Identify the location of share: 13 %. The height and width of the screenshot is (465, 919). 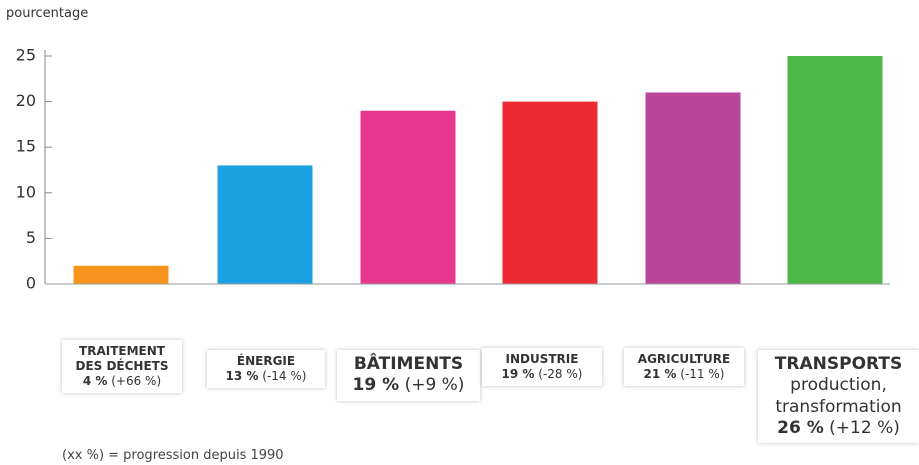
(242, 376).